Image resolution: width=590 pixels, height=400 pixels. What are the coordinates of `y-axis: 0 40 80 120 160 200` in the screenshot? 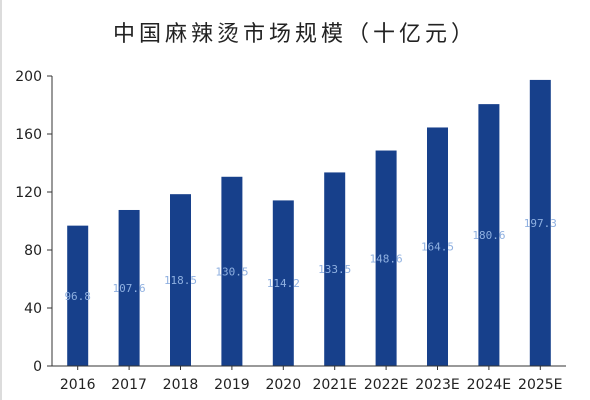 It's located at (34, 222).